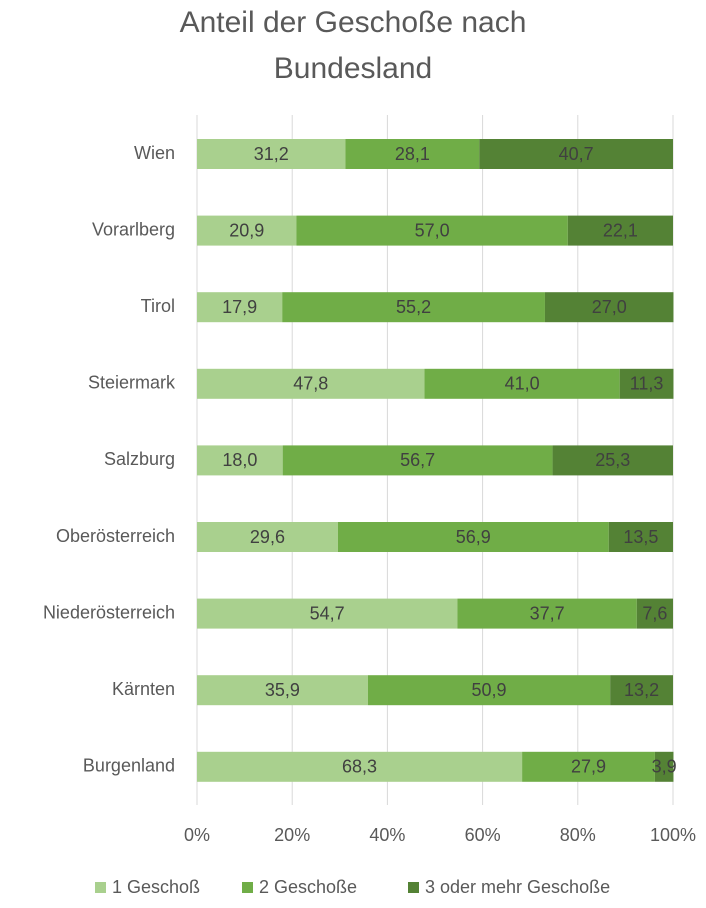 This screenshot has width=706, height=908. I want to click on y-tick-label: Wien, so click(154, 153).